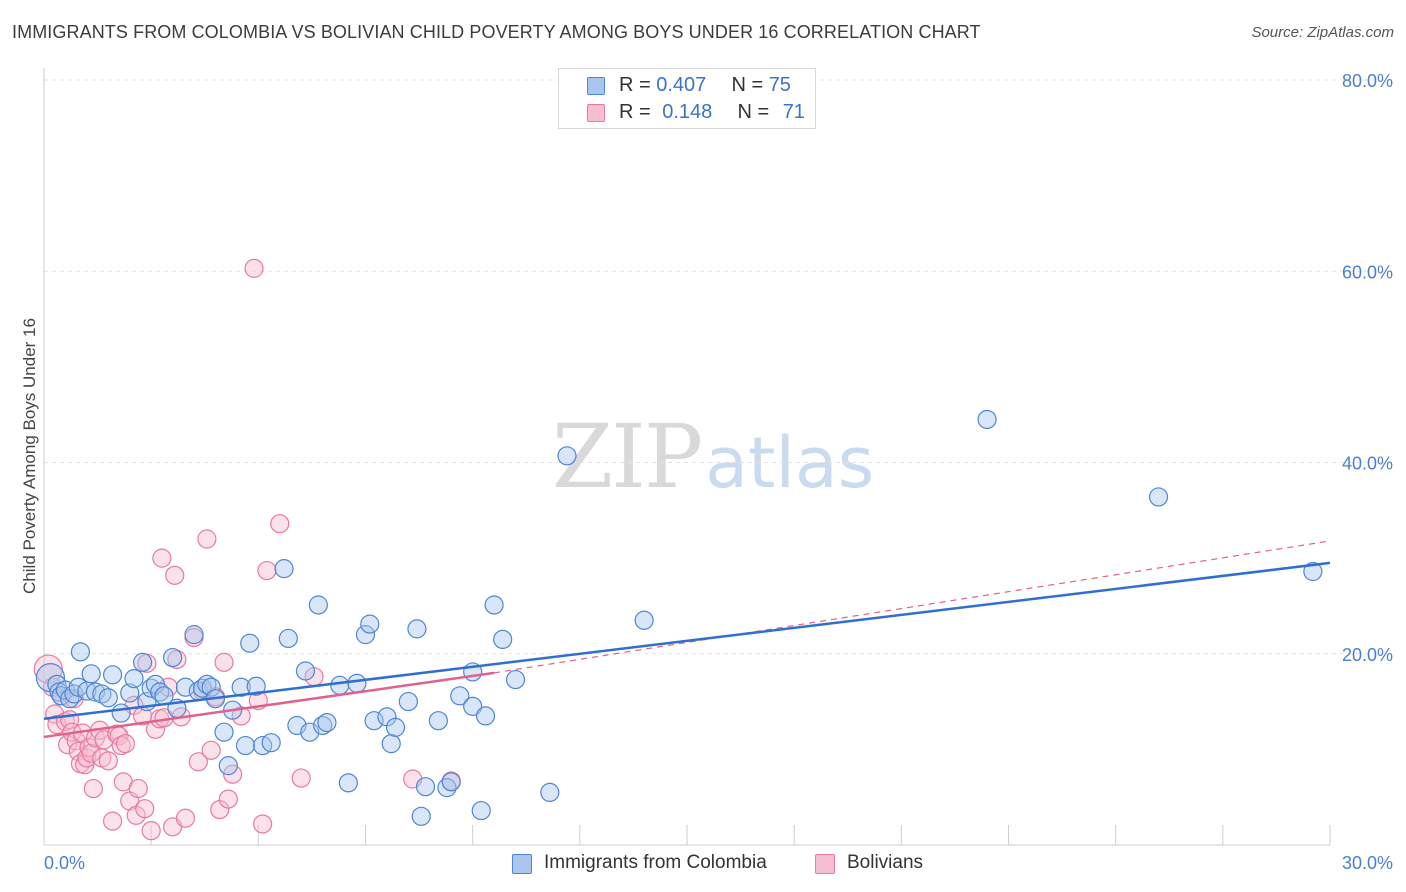  Describe the element at coordinates (1367, 368) in the screenshot. I see `y-tick-labels: 20.0% 40.0% 60.0% 80.0%` at that location.